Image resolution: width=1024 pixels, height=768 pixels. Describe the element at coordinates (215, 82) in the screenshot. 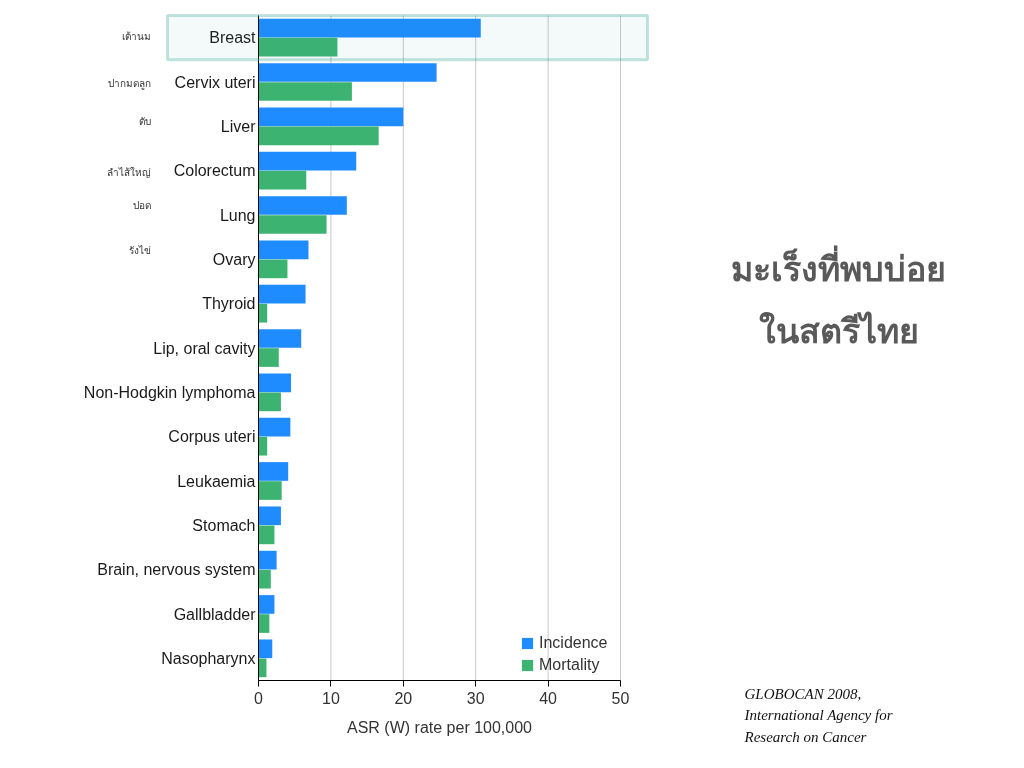

I see `y-tick-label: Cervix uteri` at that location.